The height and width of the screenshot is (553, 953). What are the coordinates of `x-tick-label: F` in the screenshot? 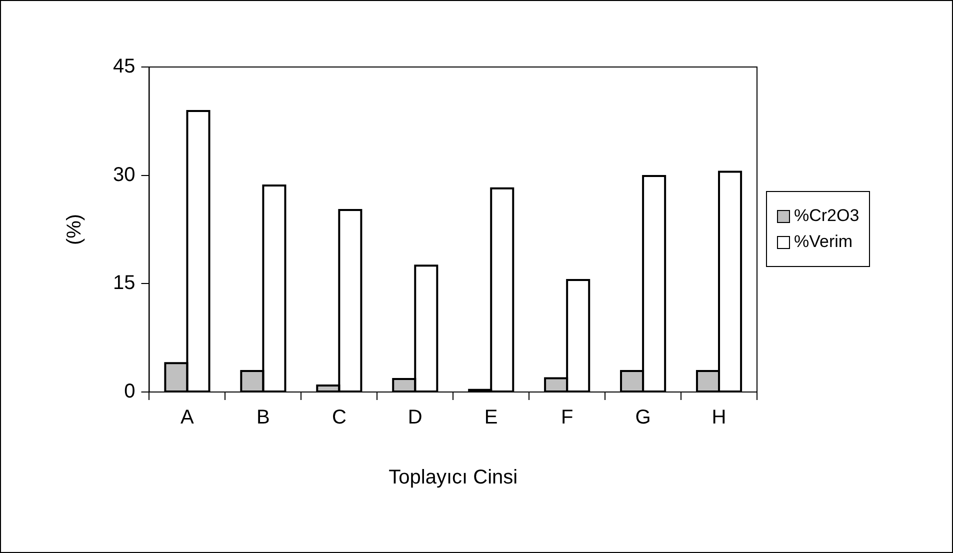 It's located at (567, 417).